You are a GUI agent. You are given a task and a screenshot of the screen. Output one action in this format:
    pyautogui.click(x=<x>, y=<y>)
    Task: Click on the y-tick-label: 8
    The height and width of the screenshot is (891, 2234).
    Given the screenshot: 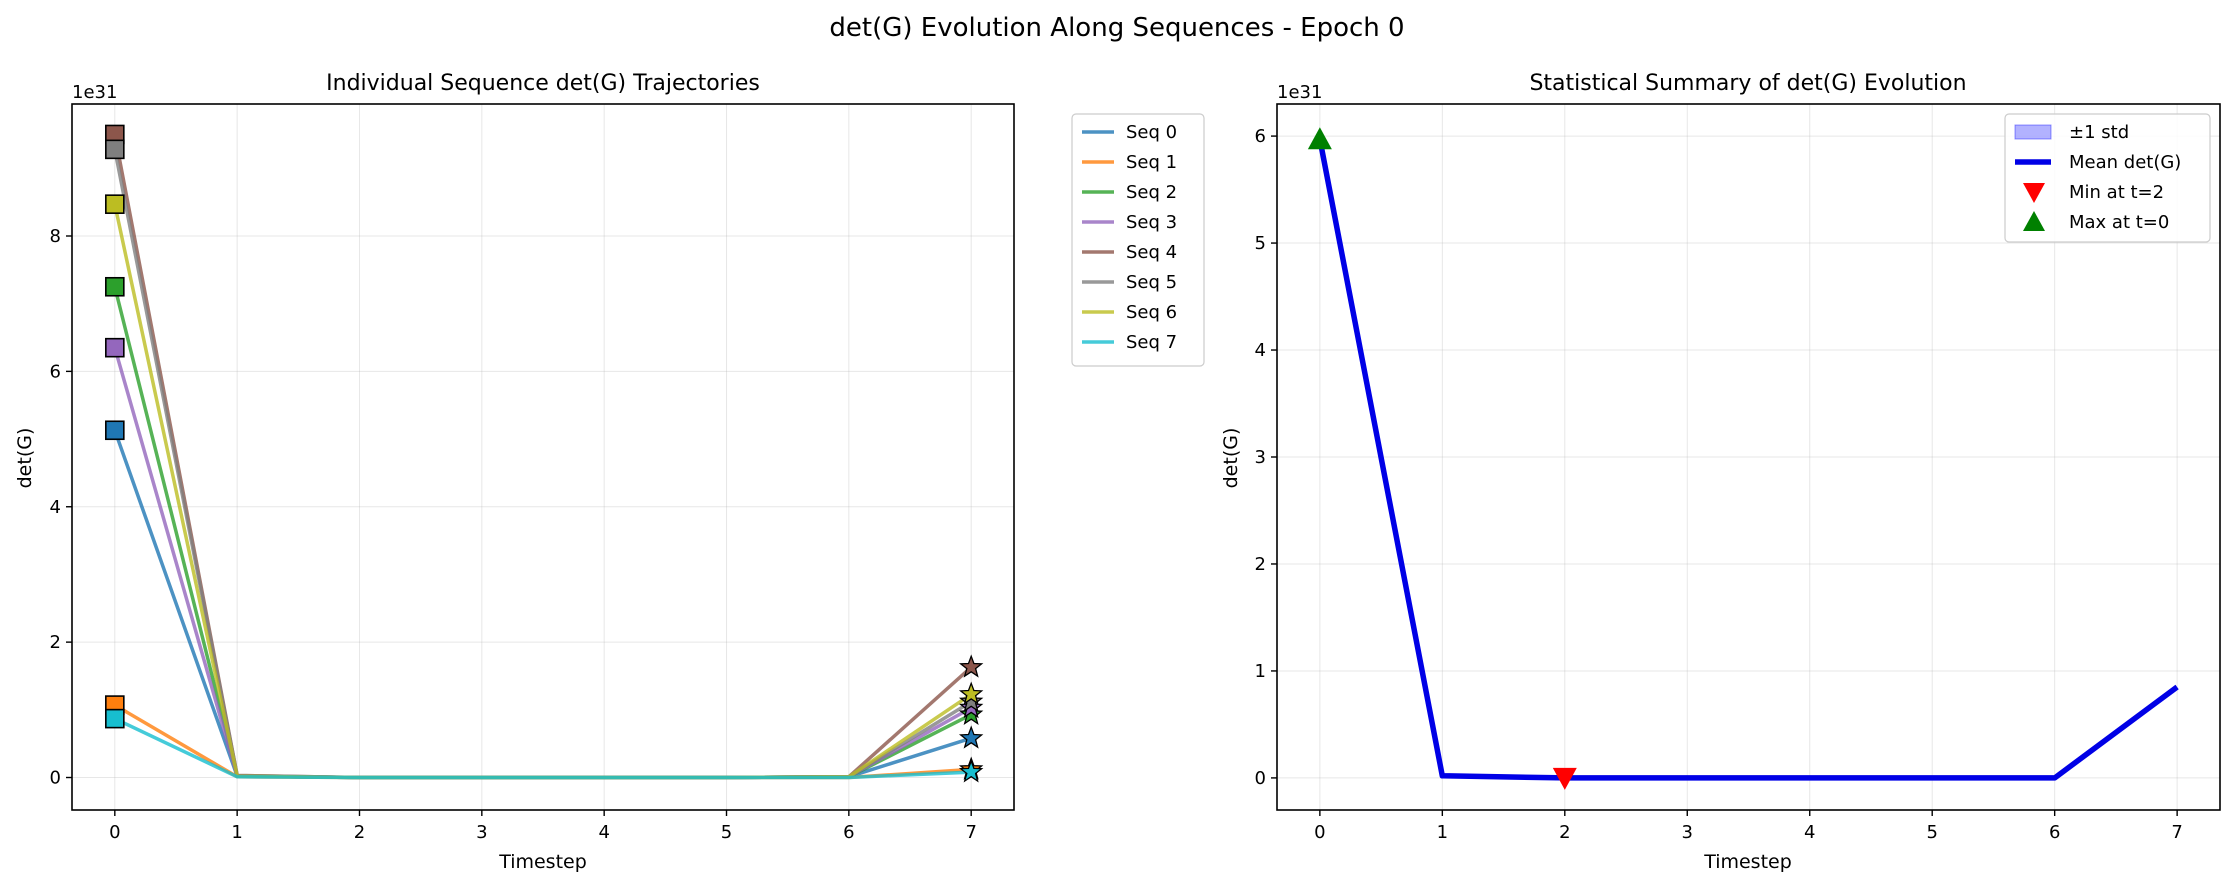 What is the action you would take?
    pyautogui.click(x=55, y=236)
    